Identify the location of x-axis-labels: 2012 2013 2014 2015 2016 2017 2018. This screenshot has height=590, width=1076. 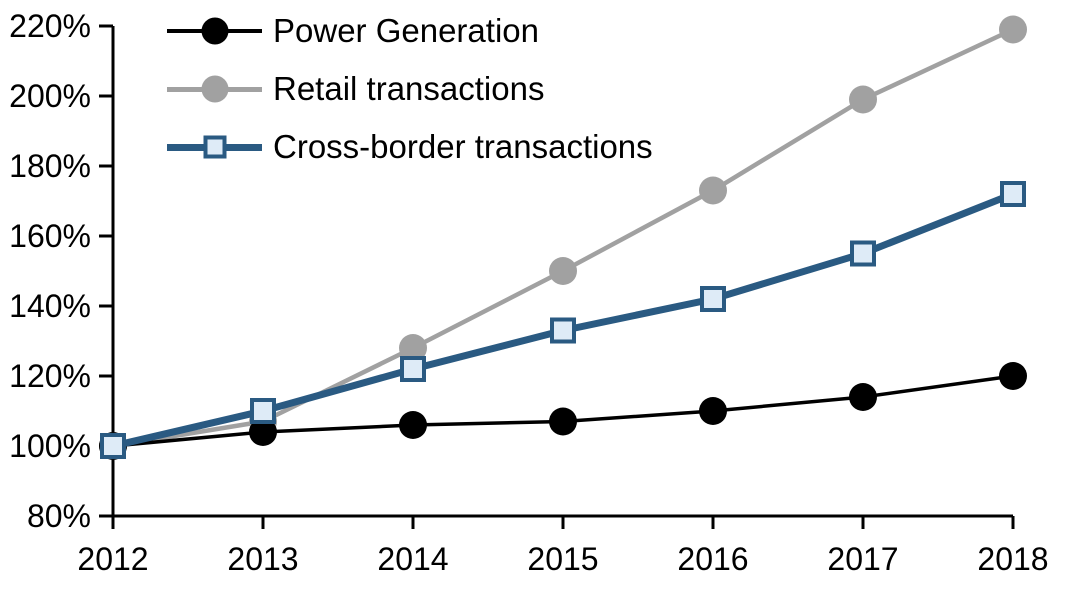
(562, 559).